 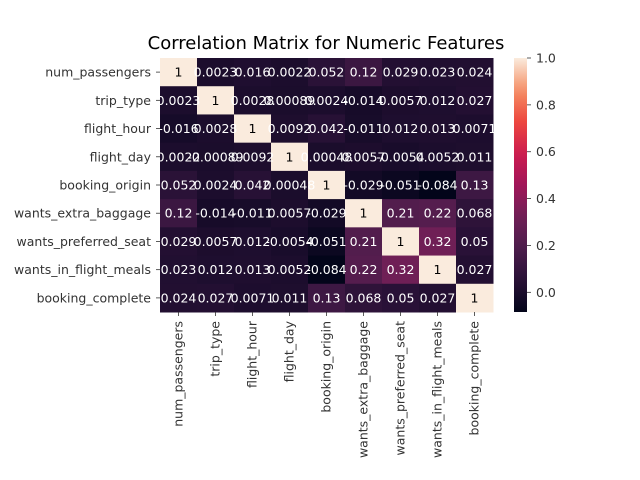 I want to click on cell-value-label-2-2: 1, so click(x=253, y=128).